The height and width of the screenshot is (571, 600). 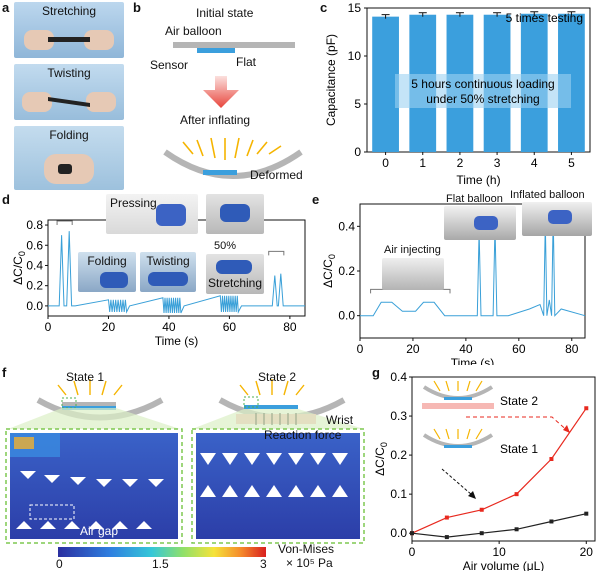 I want to click on y-tick-label: 0.2, so click(x=398, y=455).